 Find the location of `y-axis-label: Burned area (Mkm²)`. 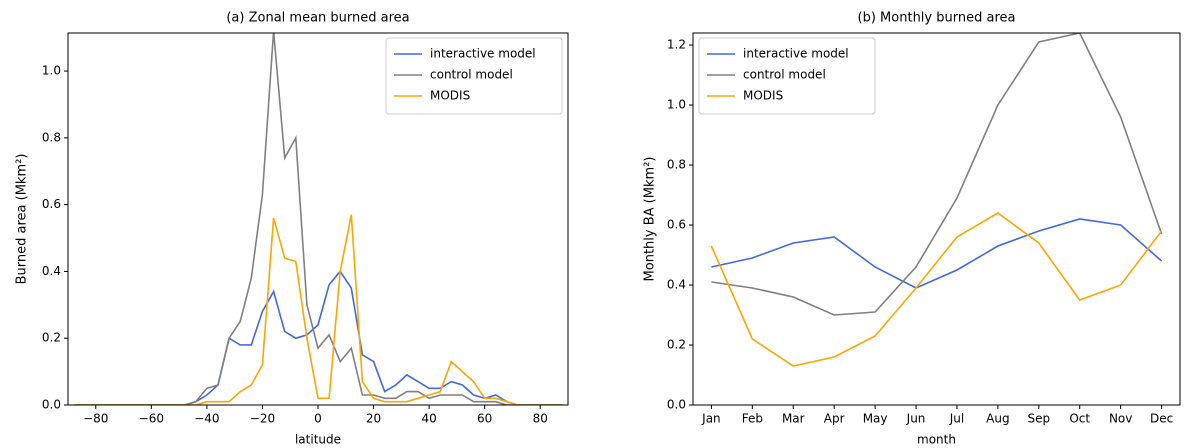

y-axis-label: Burned area (Mkm²) is located at coordinates (22, 219).